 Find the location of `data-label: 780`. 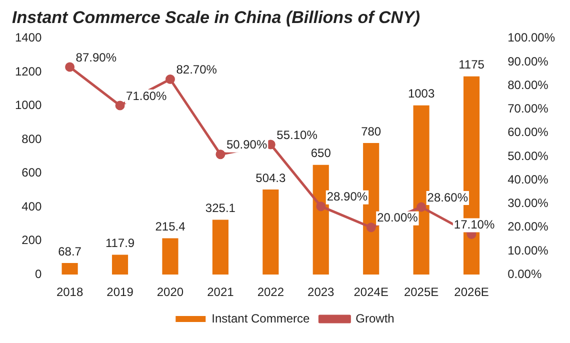

data-label: 780 is located at coordinates (371, 131).